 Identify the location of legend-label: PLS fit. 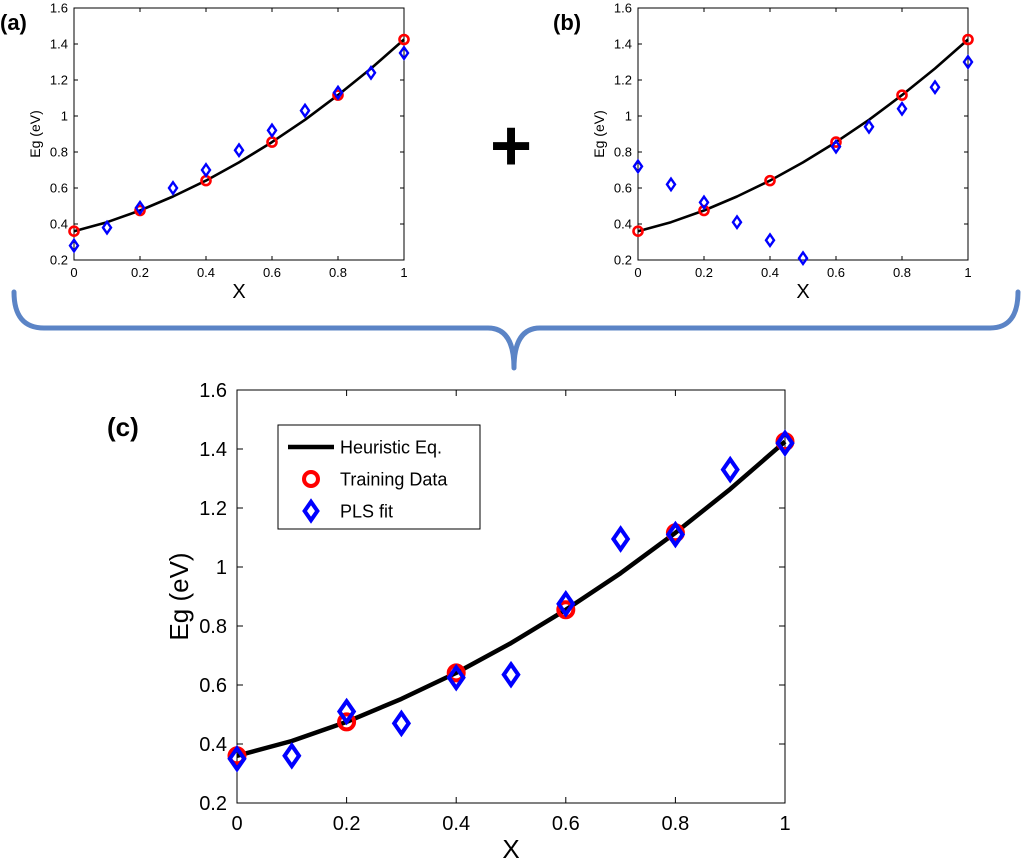
(366, 511).